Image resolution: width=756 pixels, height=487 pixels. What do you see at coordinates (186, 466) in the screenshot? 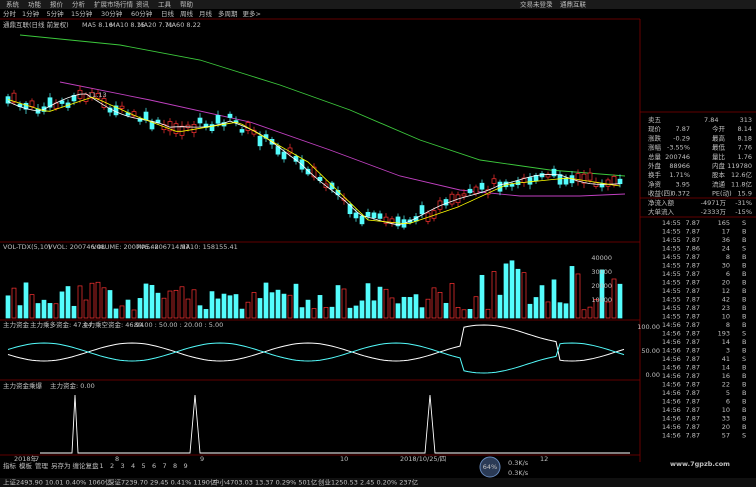
I see `bottom-tab: 9` at bounding box center [186, 466].